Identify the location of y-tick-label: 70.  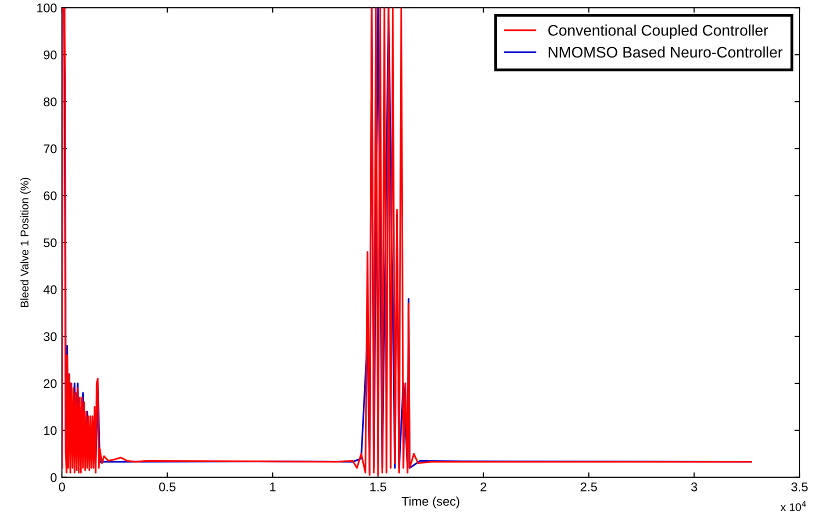
(50, 149).